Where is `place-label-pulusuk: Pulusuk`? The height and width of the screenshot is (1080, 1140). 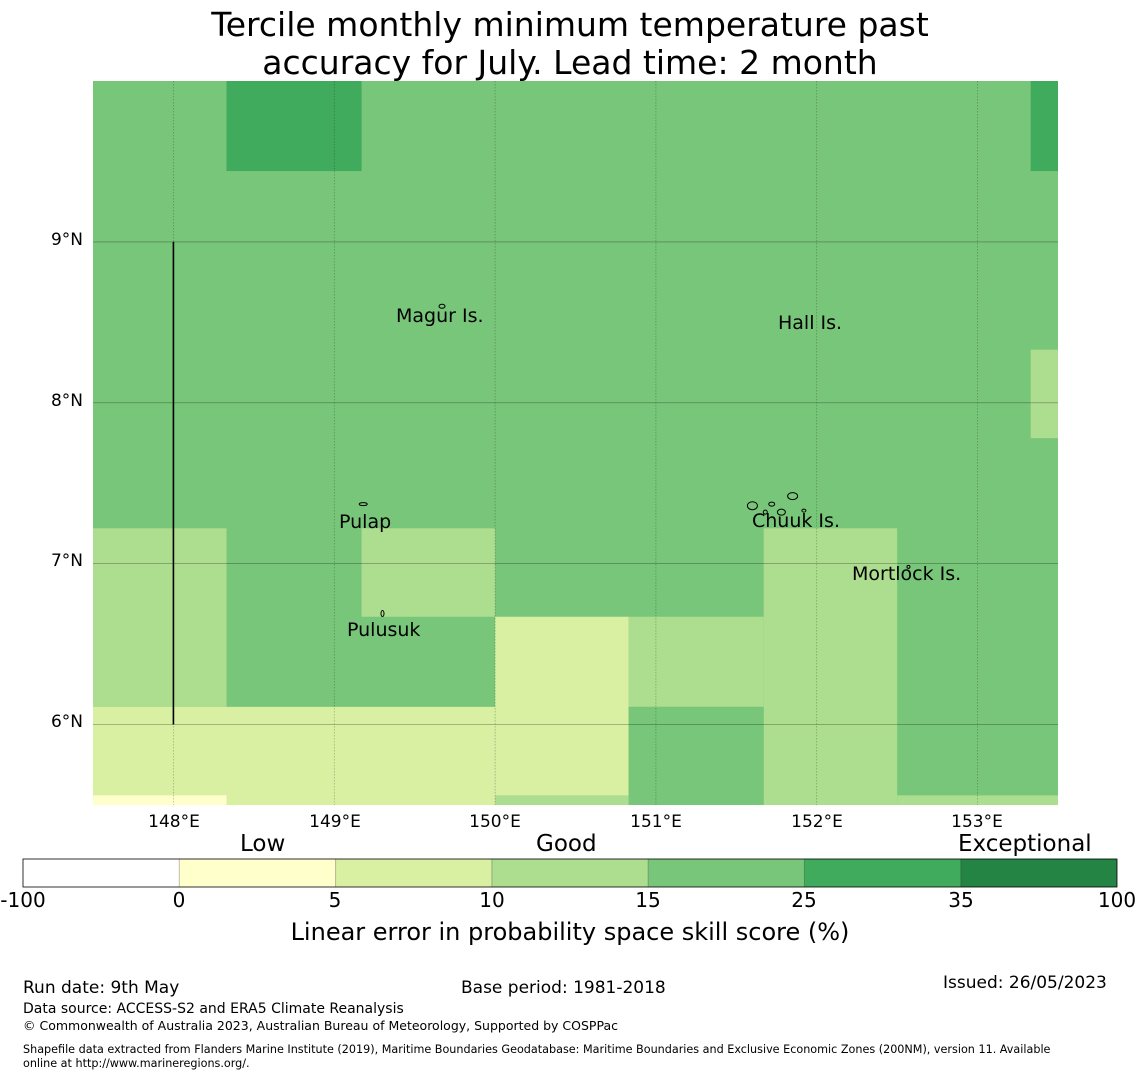
place-label-pulusuk: Pulusuk is located at coordinates (384, 630).